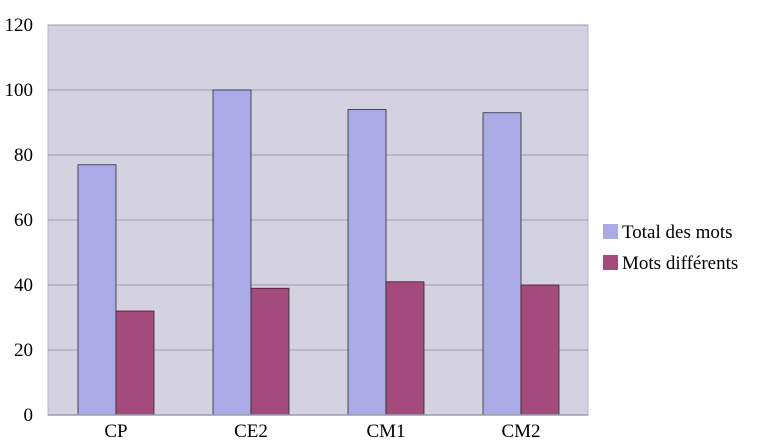 This screenshot has height=448, width=770. I want to click on y-tick-label: 20, so click(23, 350).